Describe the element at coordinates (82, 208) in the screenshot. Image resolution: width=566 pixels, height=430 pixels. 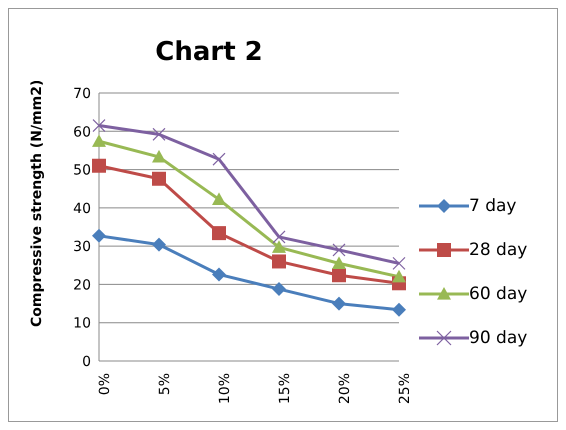
I see `y-tick-label: 40` at that location.